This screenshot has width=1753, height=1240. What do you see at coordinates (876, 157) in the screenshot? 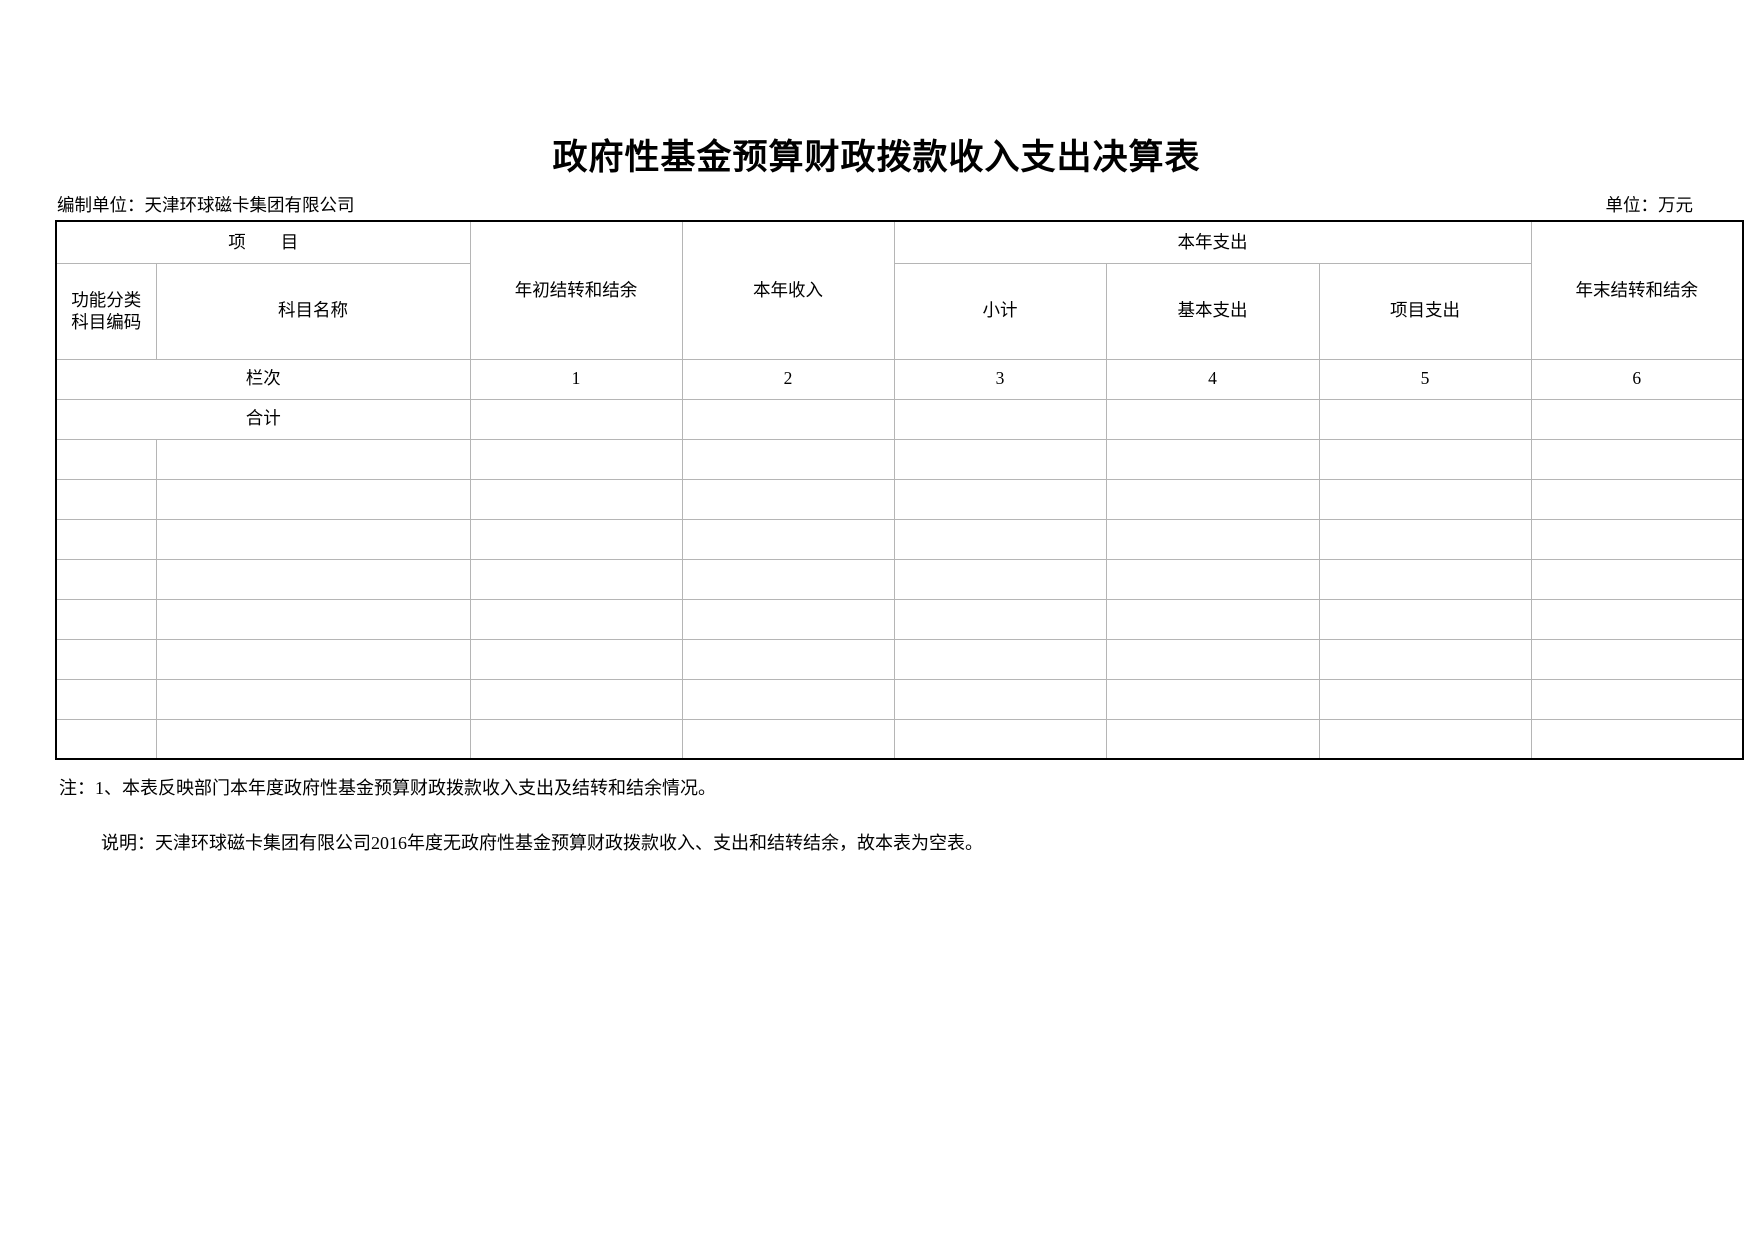
I see `page-title: 政府性基金预算财政拨款收入支出决算表` at bounding box center [876, 157].